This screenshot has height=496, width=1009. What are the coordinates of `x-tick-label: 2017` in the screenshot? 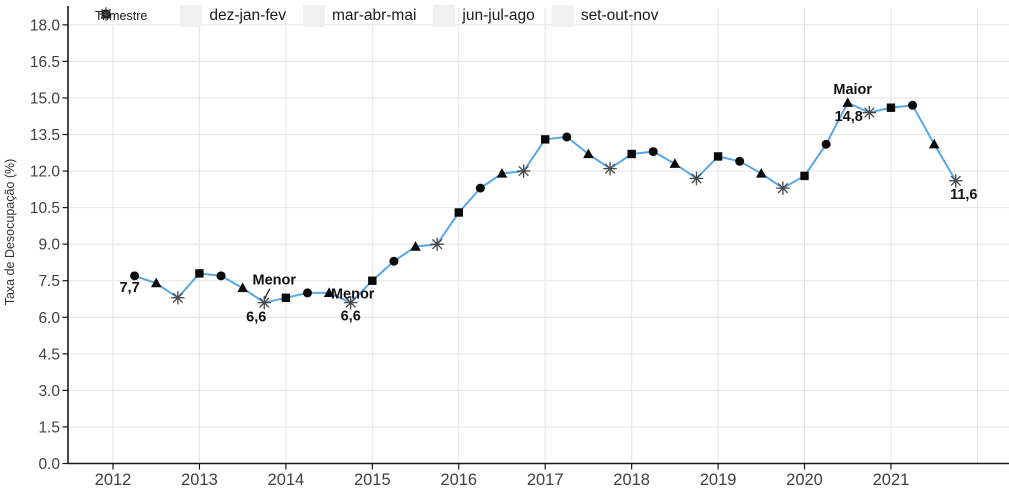 It's located at (545, 480).